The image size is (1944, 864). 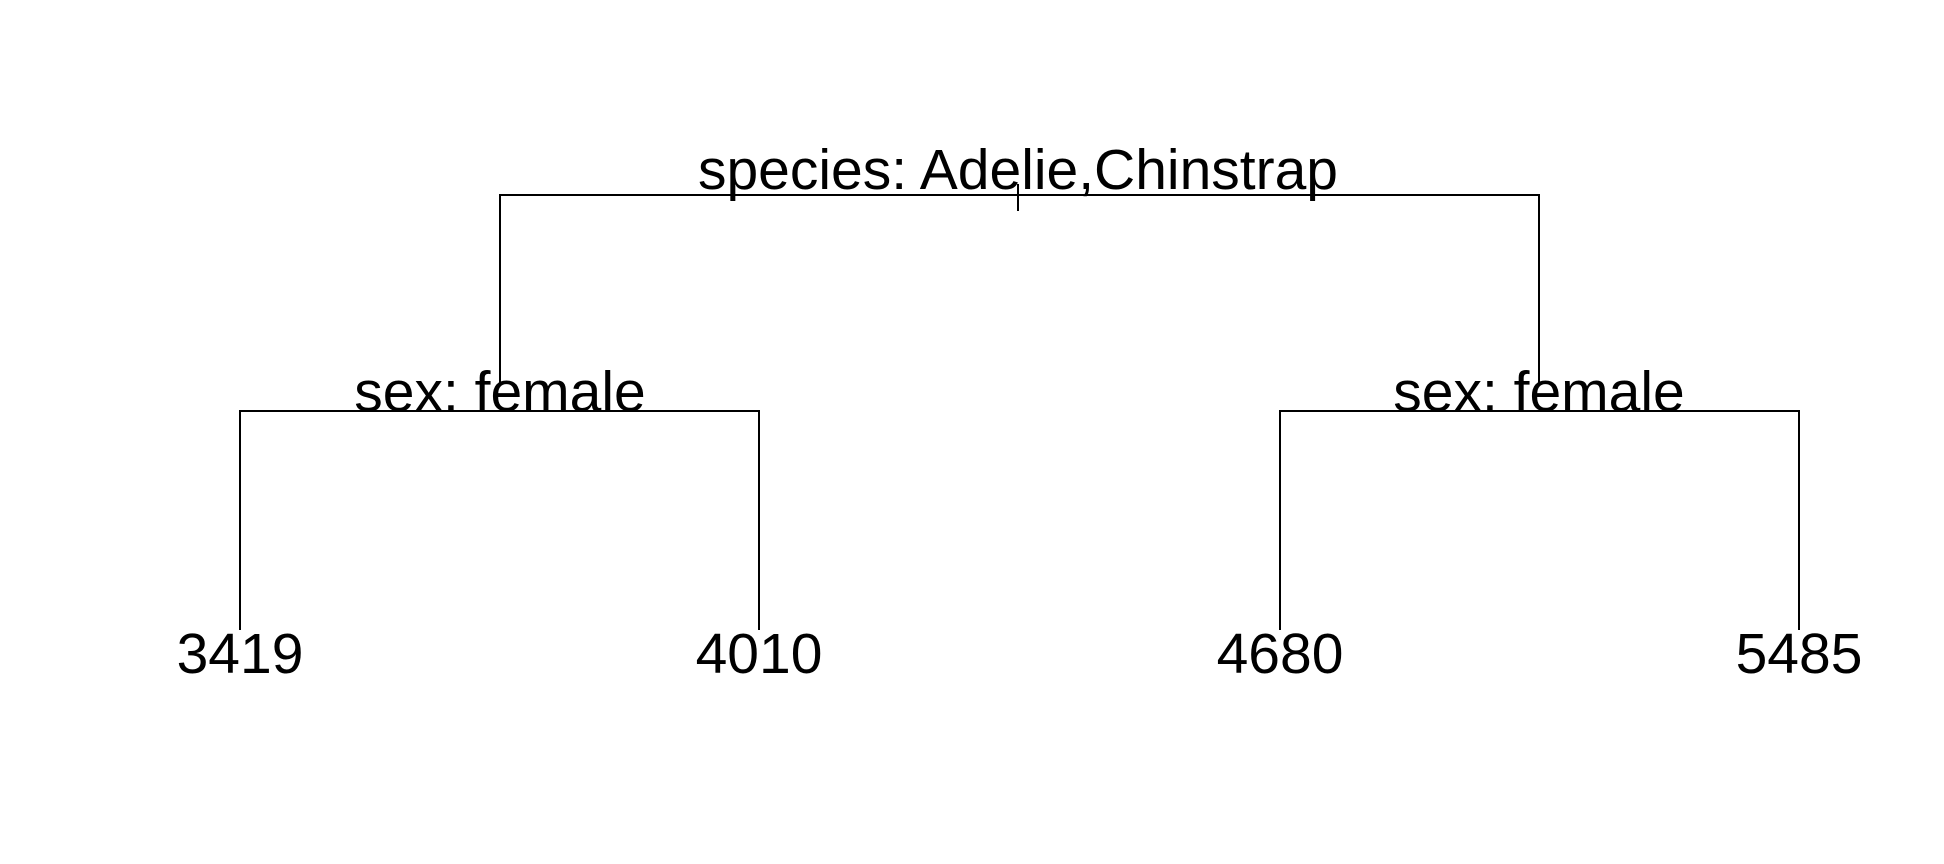 I want to click on root-split-label: species: Adelie,Chinstrap, so click(x=1018, y=170).